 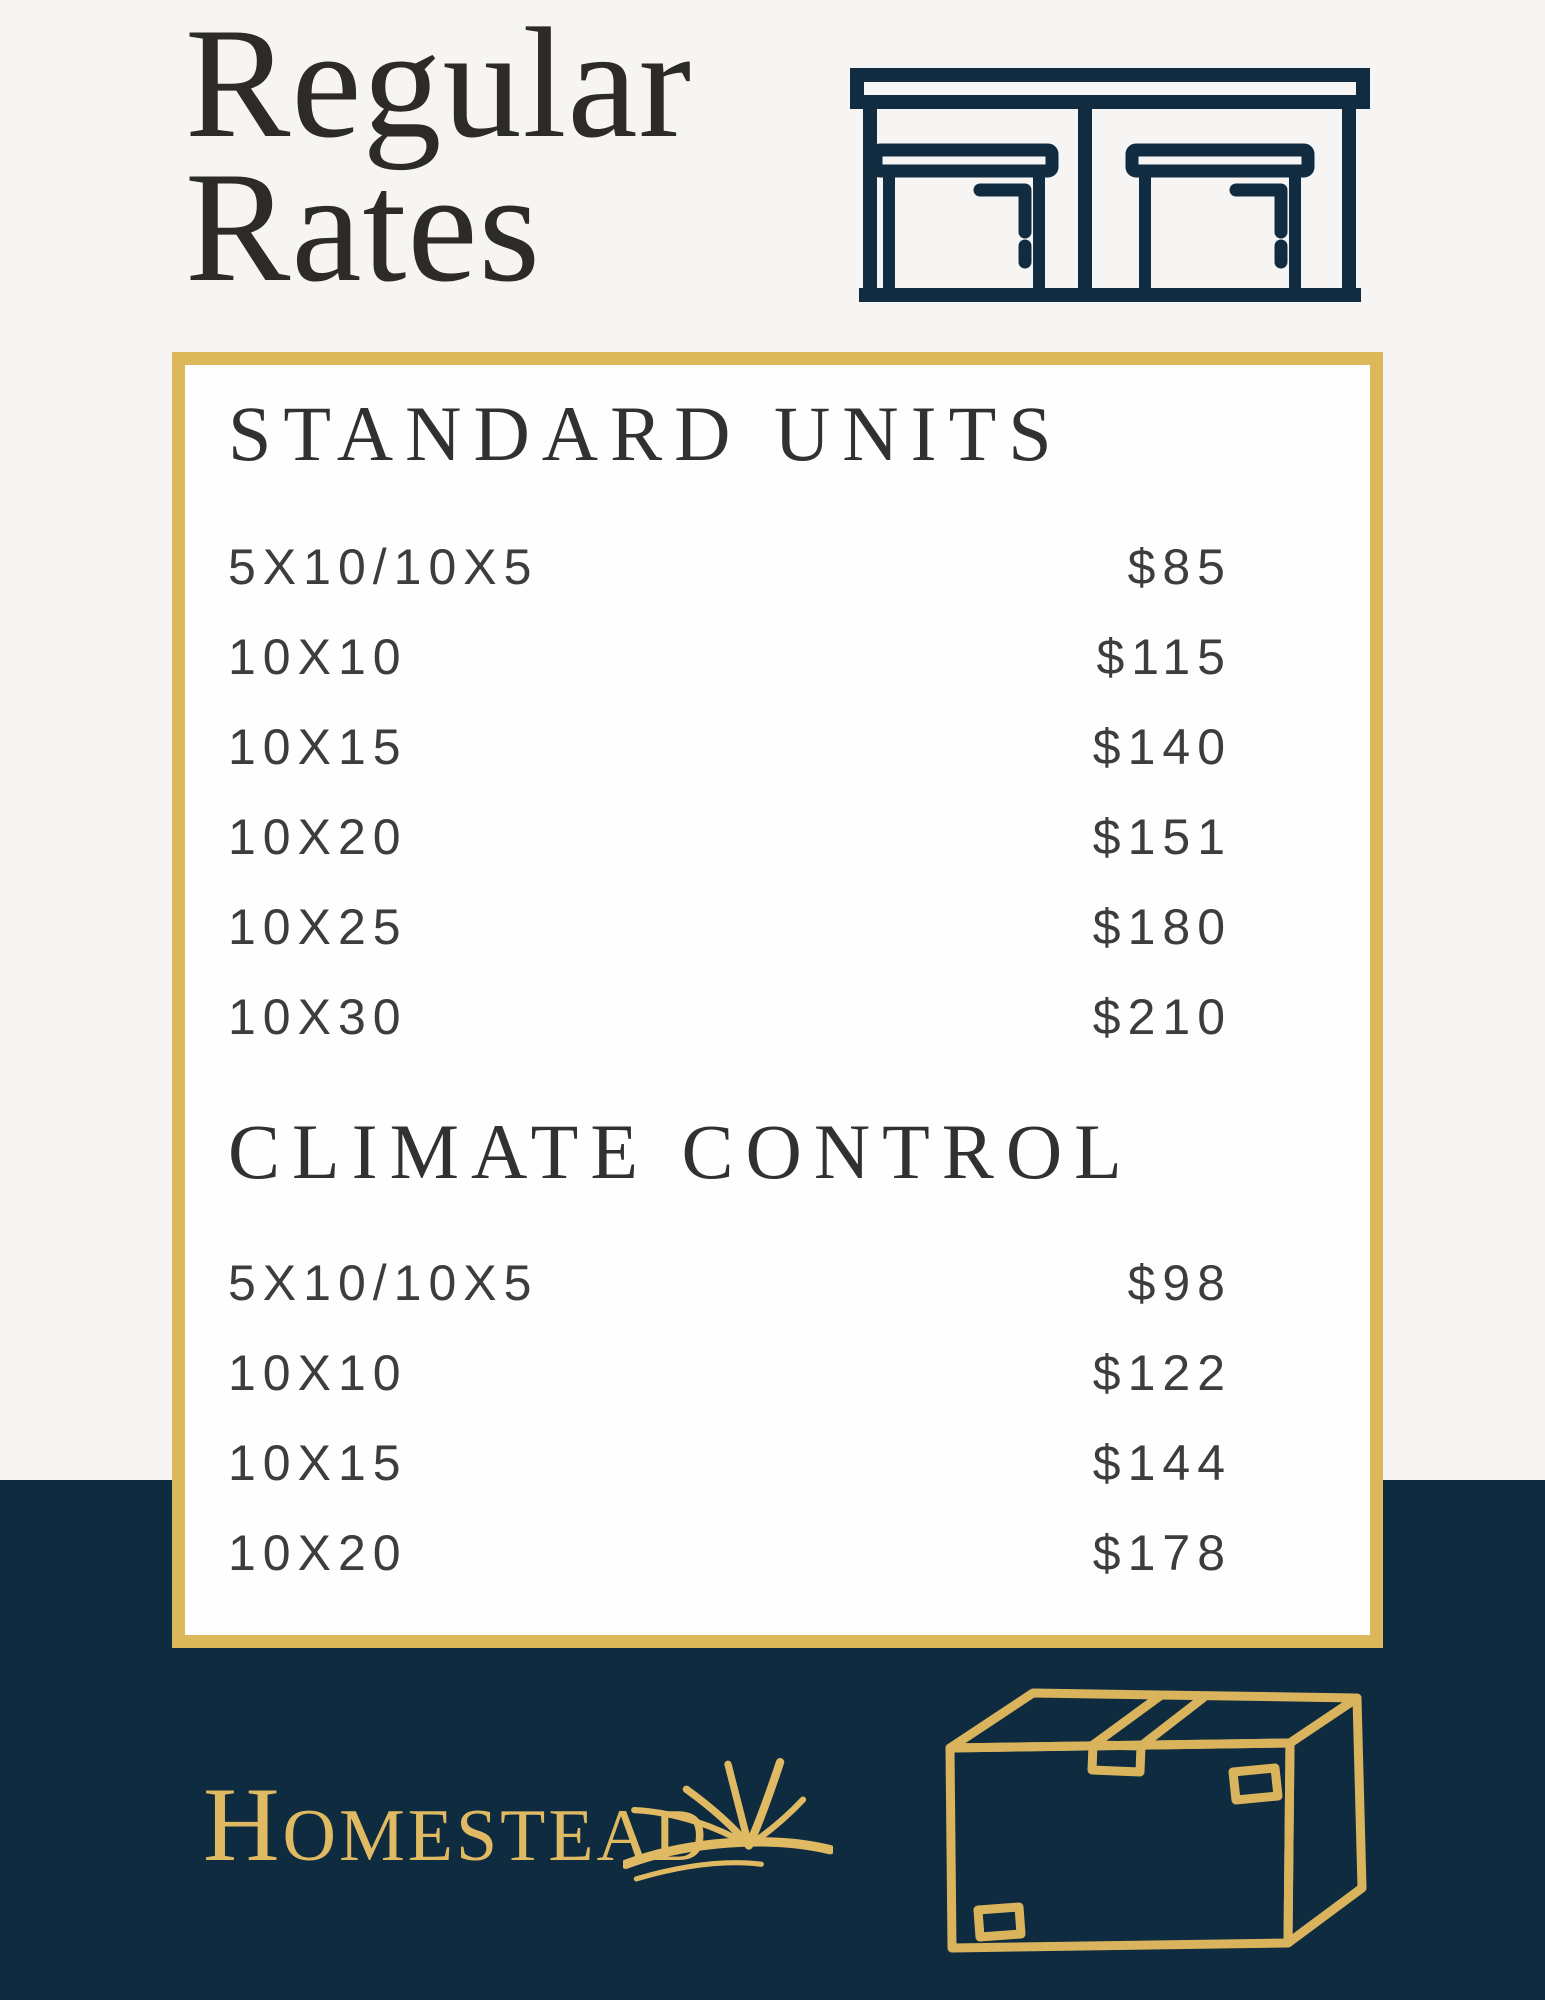 What do you see at coordinates (730, 837) in the screenshot?
I see `rate-row: 10X20 $151` at bounding box center [730, 837].